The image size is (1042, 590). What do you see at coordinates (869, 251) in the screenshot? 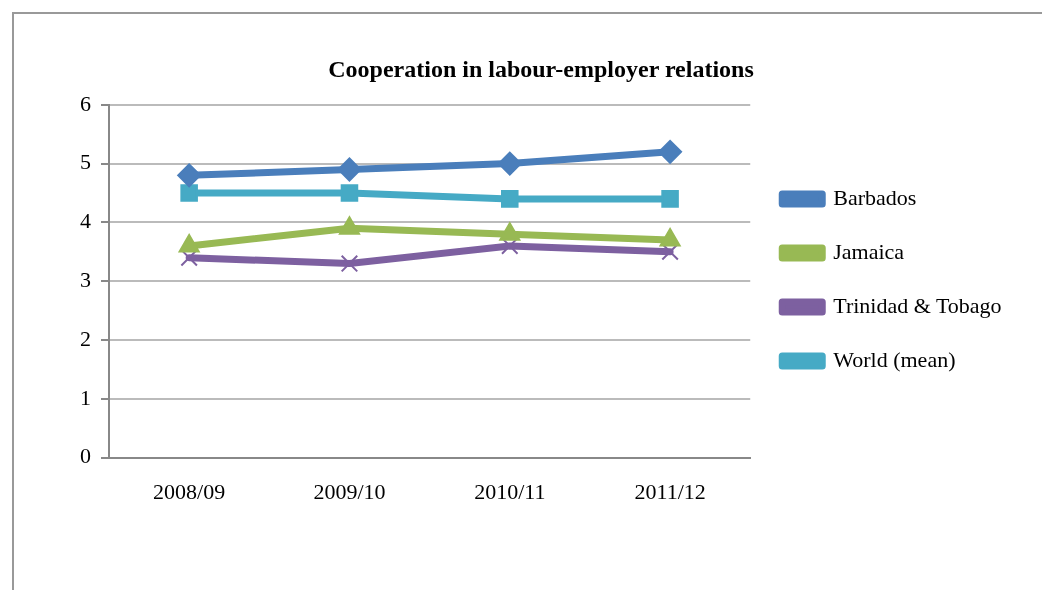
I see `legend-label: Jamaica` at bounding box center [869, 251].